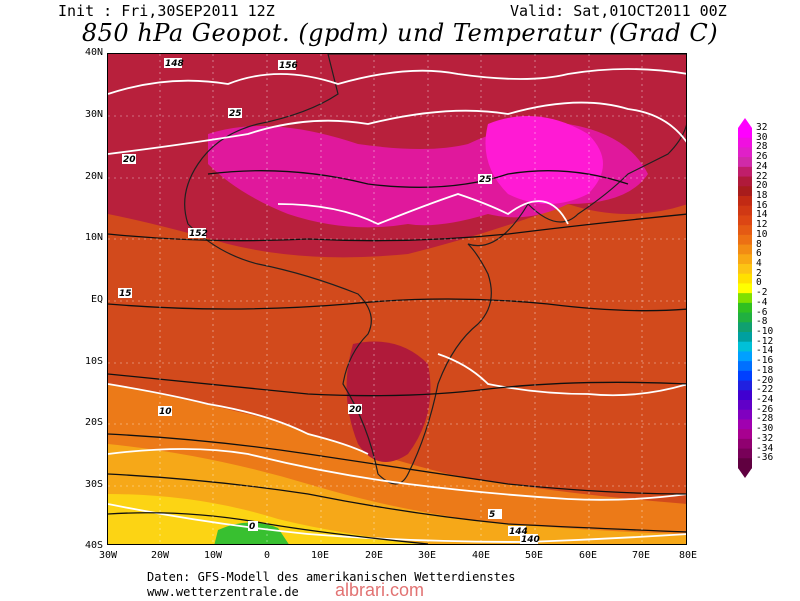  I want to click on colorbar-label: 14, so click(762, 215).